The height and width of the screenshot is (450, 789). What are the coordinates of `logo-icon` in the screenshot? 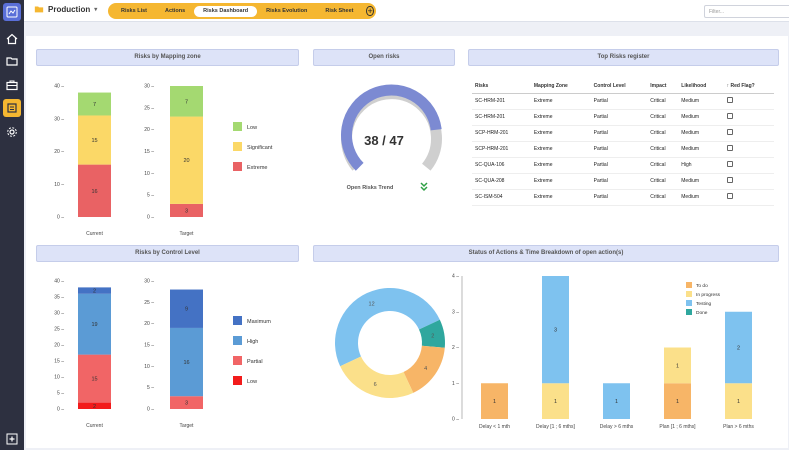 It's located at (12, 12).